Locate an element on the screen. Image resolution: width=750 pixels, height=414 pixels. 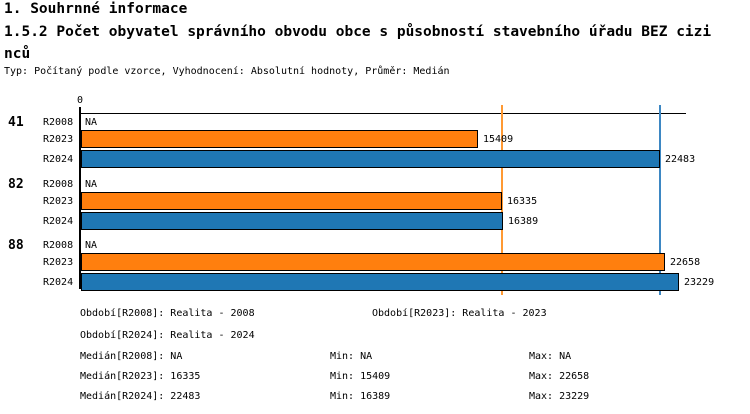
bar-value-label: 22658 is located at coordinates (685, 262).